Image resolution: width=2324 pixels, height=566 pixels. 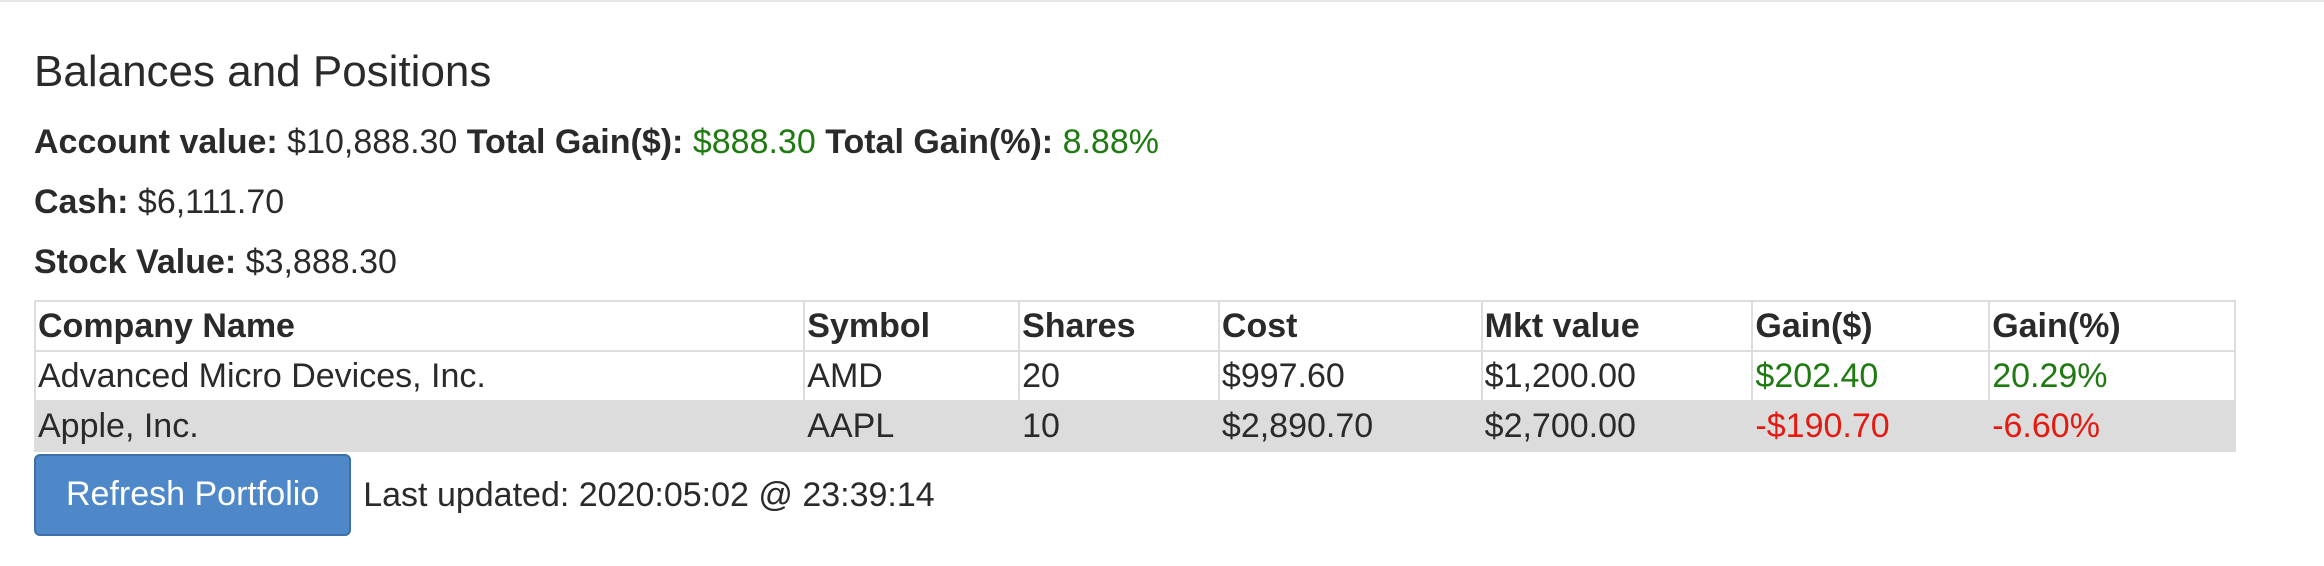 What do you see at coordinates (372, 142) in the screenshot?
I see `account-value: $10,888.30` at bounding box center [372, 142].